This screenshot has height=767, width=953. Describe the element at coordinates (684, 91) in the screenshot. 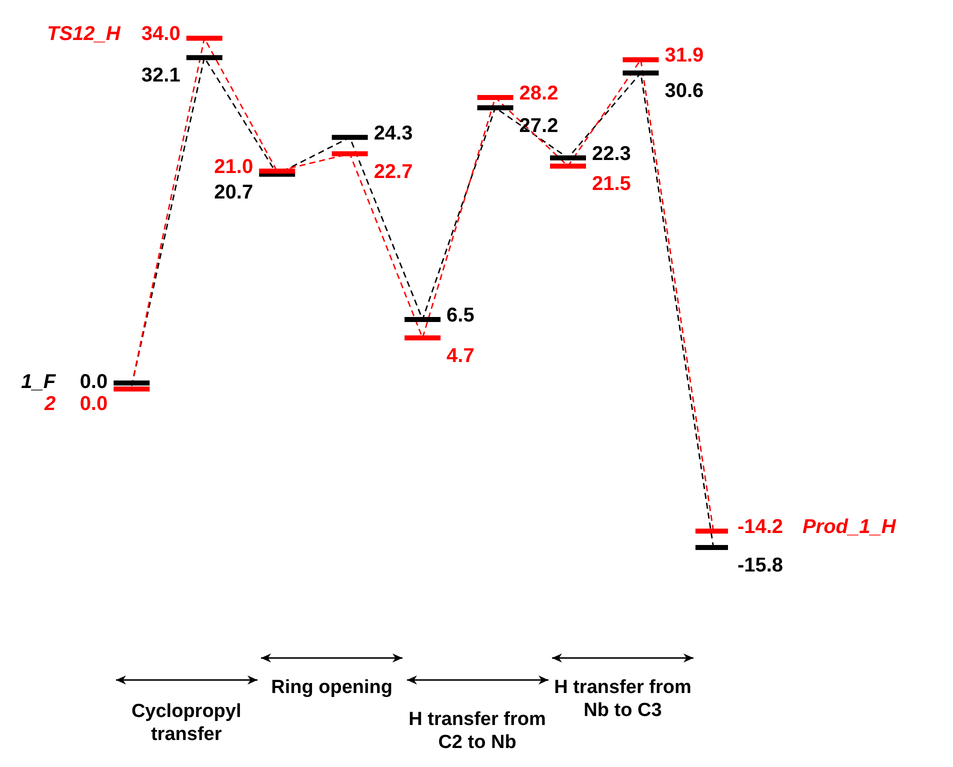

I see `data-label: 30.6` at that location.